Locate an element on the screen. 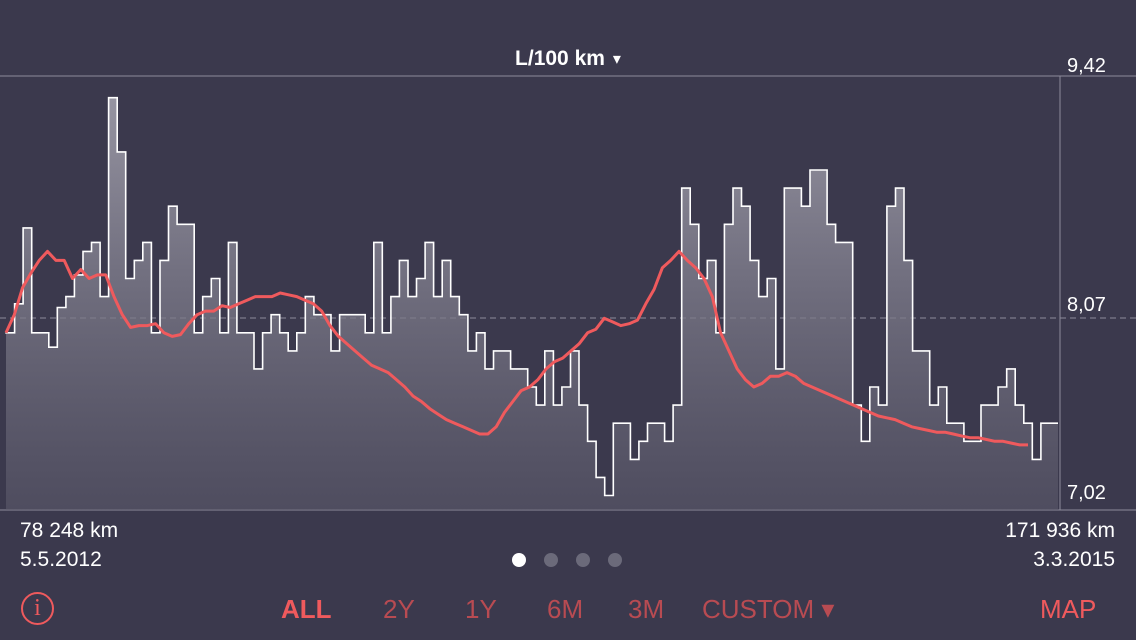 The height and width of the screenshot is (640, 1136). range-all-button: ALL is located at coordinates (306, 609).